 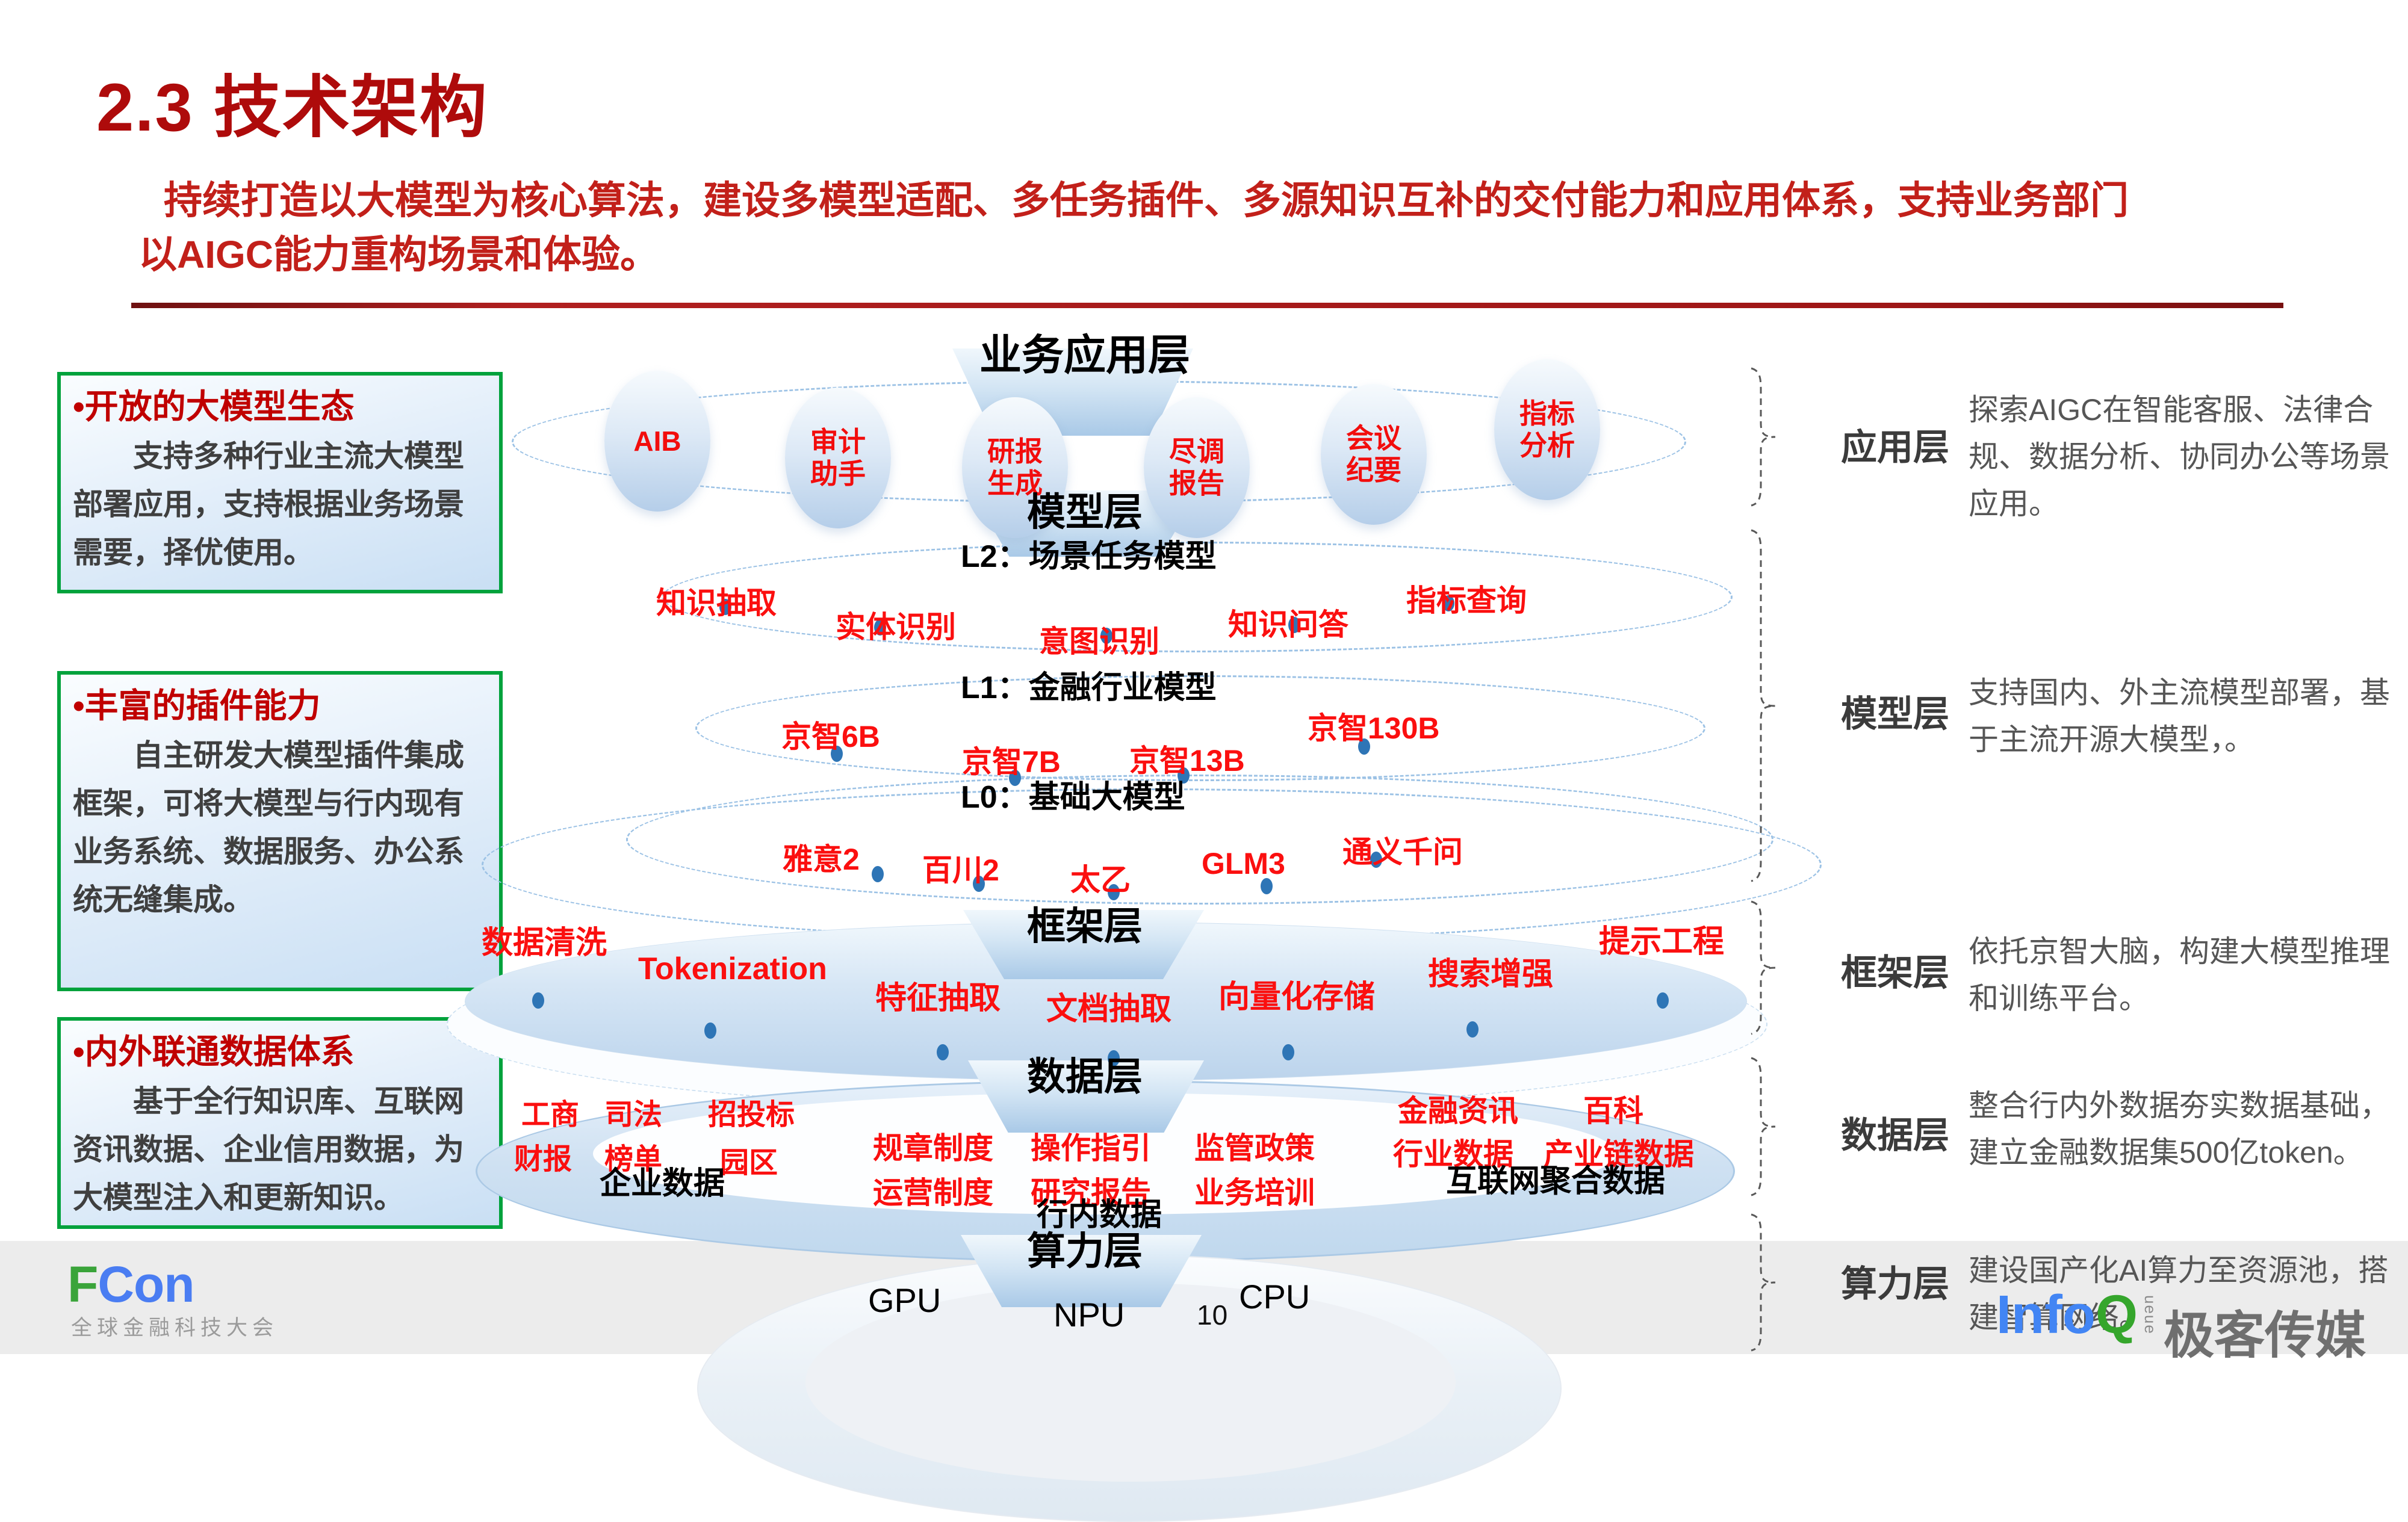 What do you see at coordinates (1763, 1282) in the screenshot?
I see `brace-compute-layer` at bounding box center [1763, 1282].